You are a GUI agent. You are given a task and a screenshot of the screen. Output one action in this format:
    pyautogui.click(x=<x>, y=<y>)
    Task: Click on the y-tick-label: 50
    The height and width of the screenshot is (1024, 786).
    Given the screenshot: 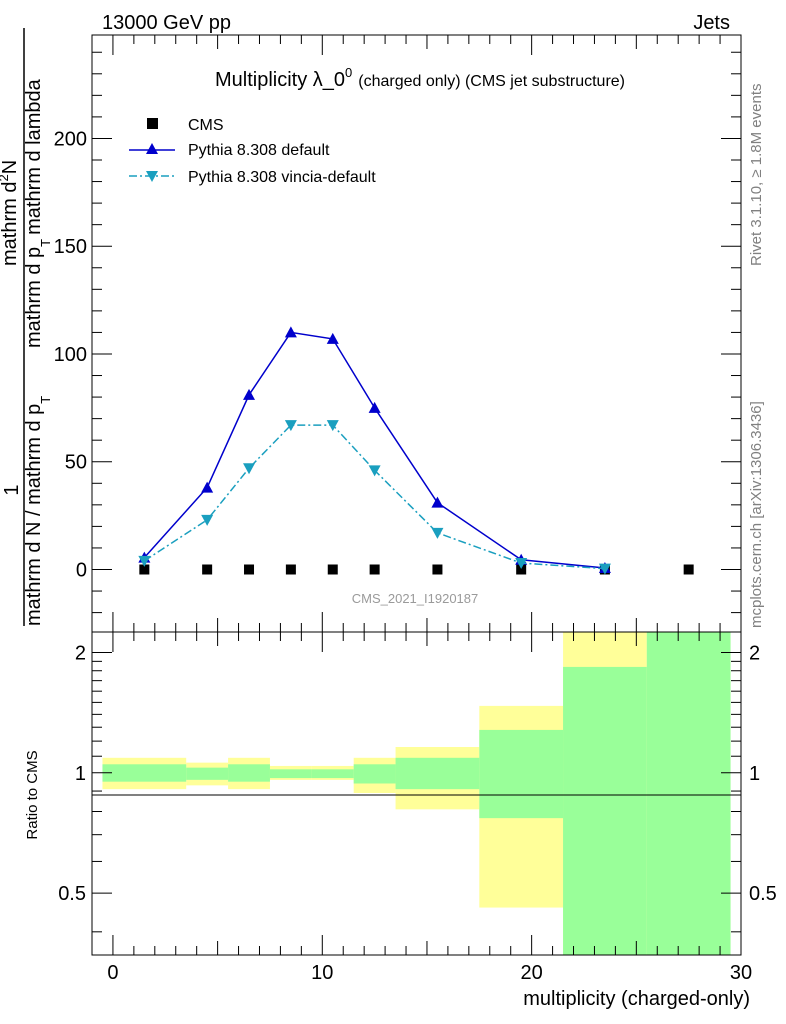 What is the action you would take?
    pyautogui.click(x=76, y=463)
    